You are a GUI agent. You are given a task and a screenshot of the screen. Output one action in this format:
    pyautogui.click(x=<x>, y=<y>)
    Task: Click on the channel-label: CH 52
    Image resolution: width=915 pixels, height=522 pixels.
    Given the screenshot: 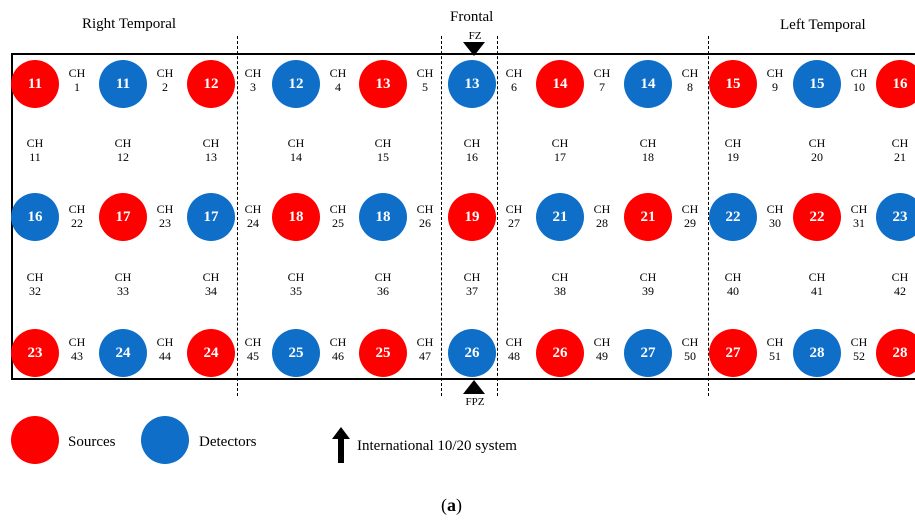 What is the action you would take?
    pyautogui.click(x=859, y=349)
    